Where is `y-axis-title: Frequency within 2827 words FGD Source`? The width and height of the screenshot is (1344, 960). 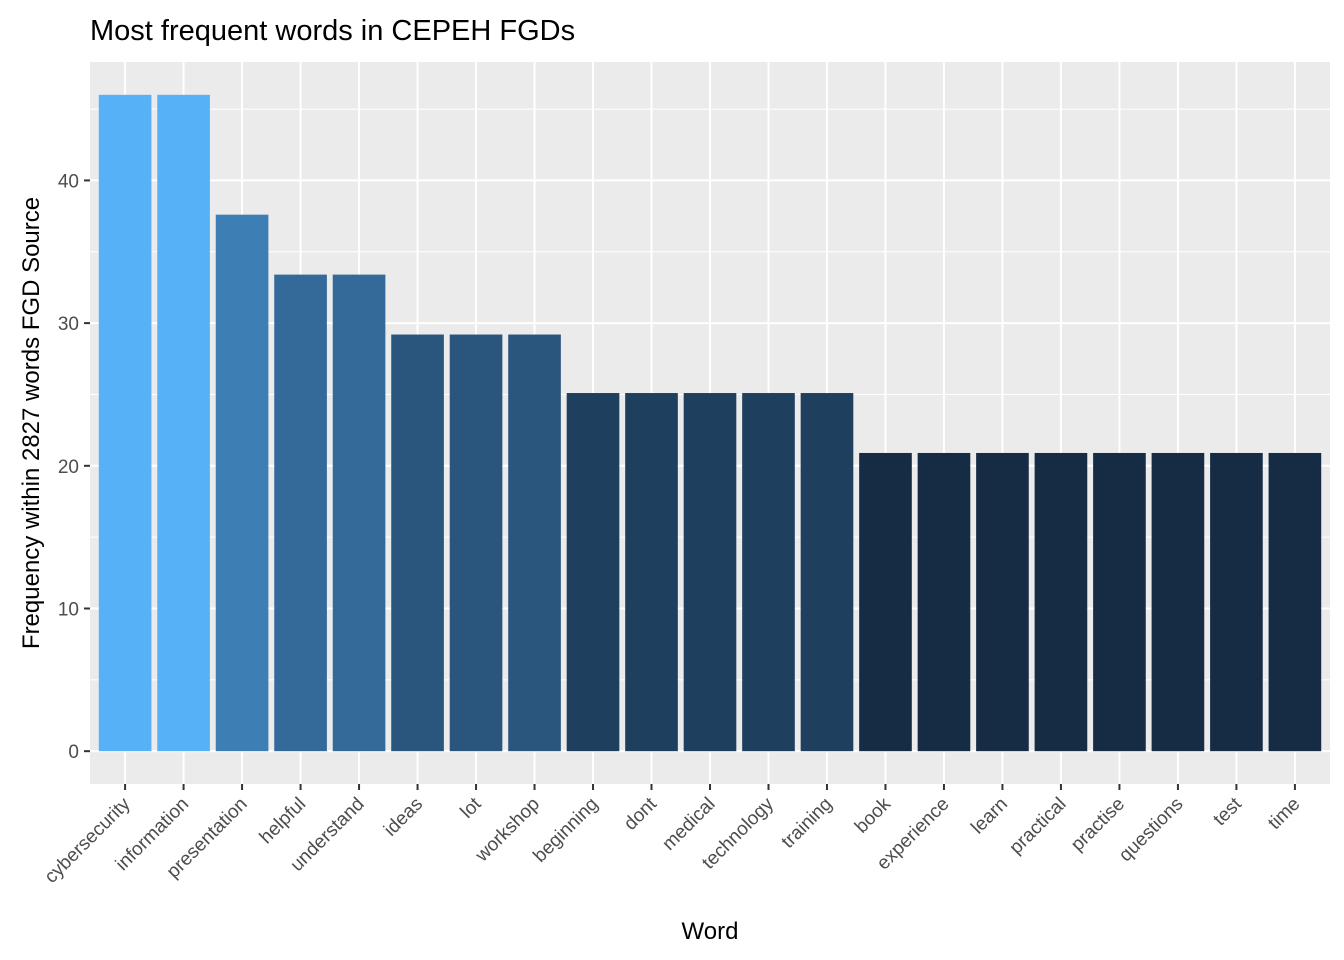
y-axis-title: Frequency within 2827 words FGD Source is located at coordinates (31, 423).